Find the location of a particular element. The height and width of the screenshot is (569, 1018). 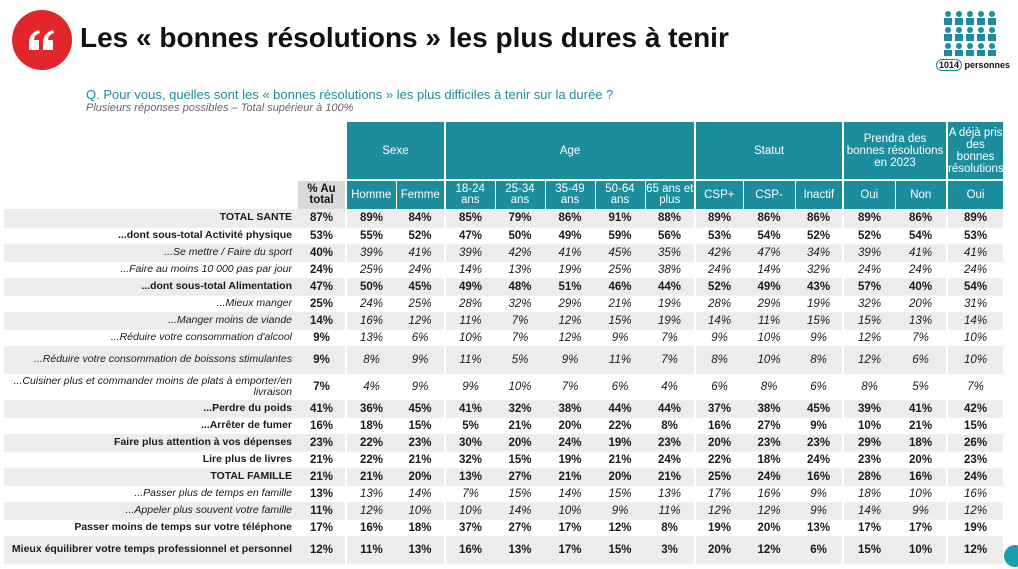

row-label: ...Appeler plus souvent votre famille is located at coordinates (151, 511).